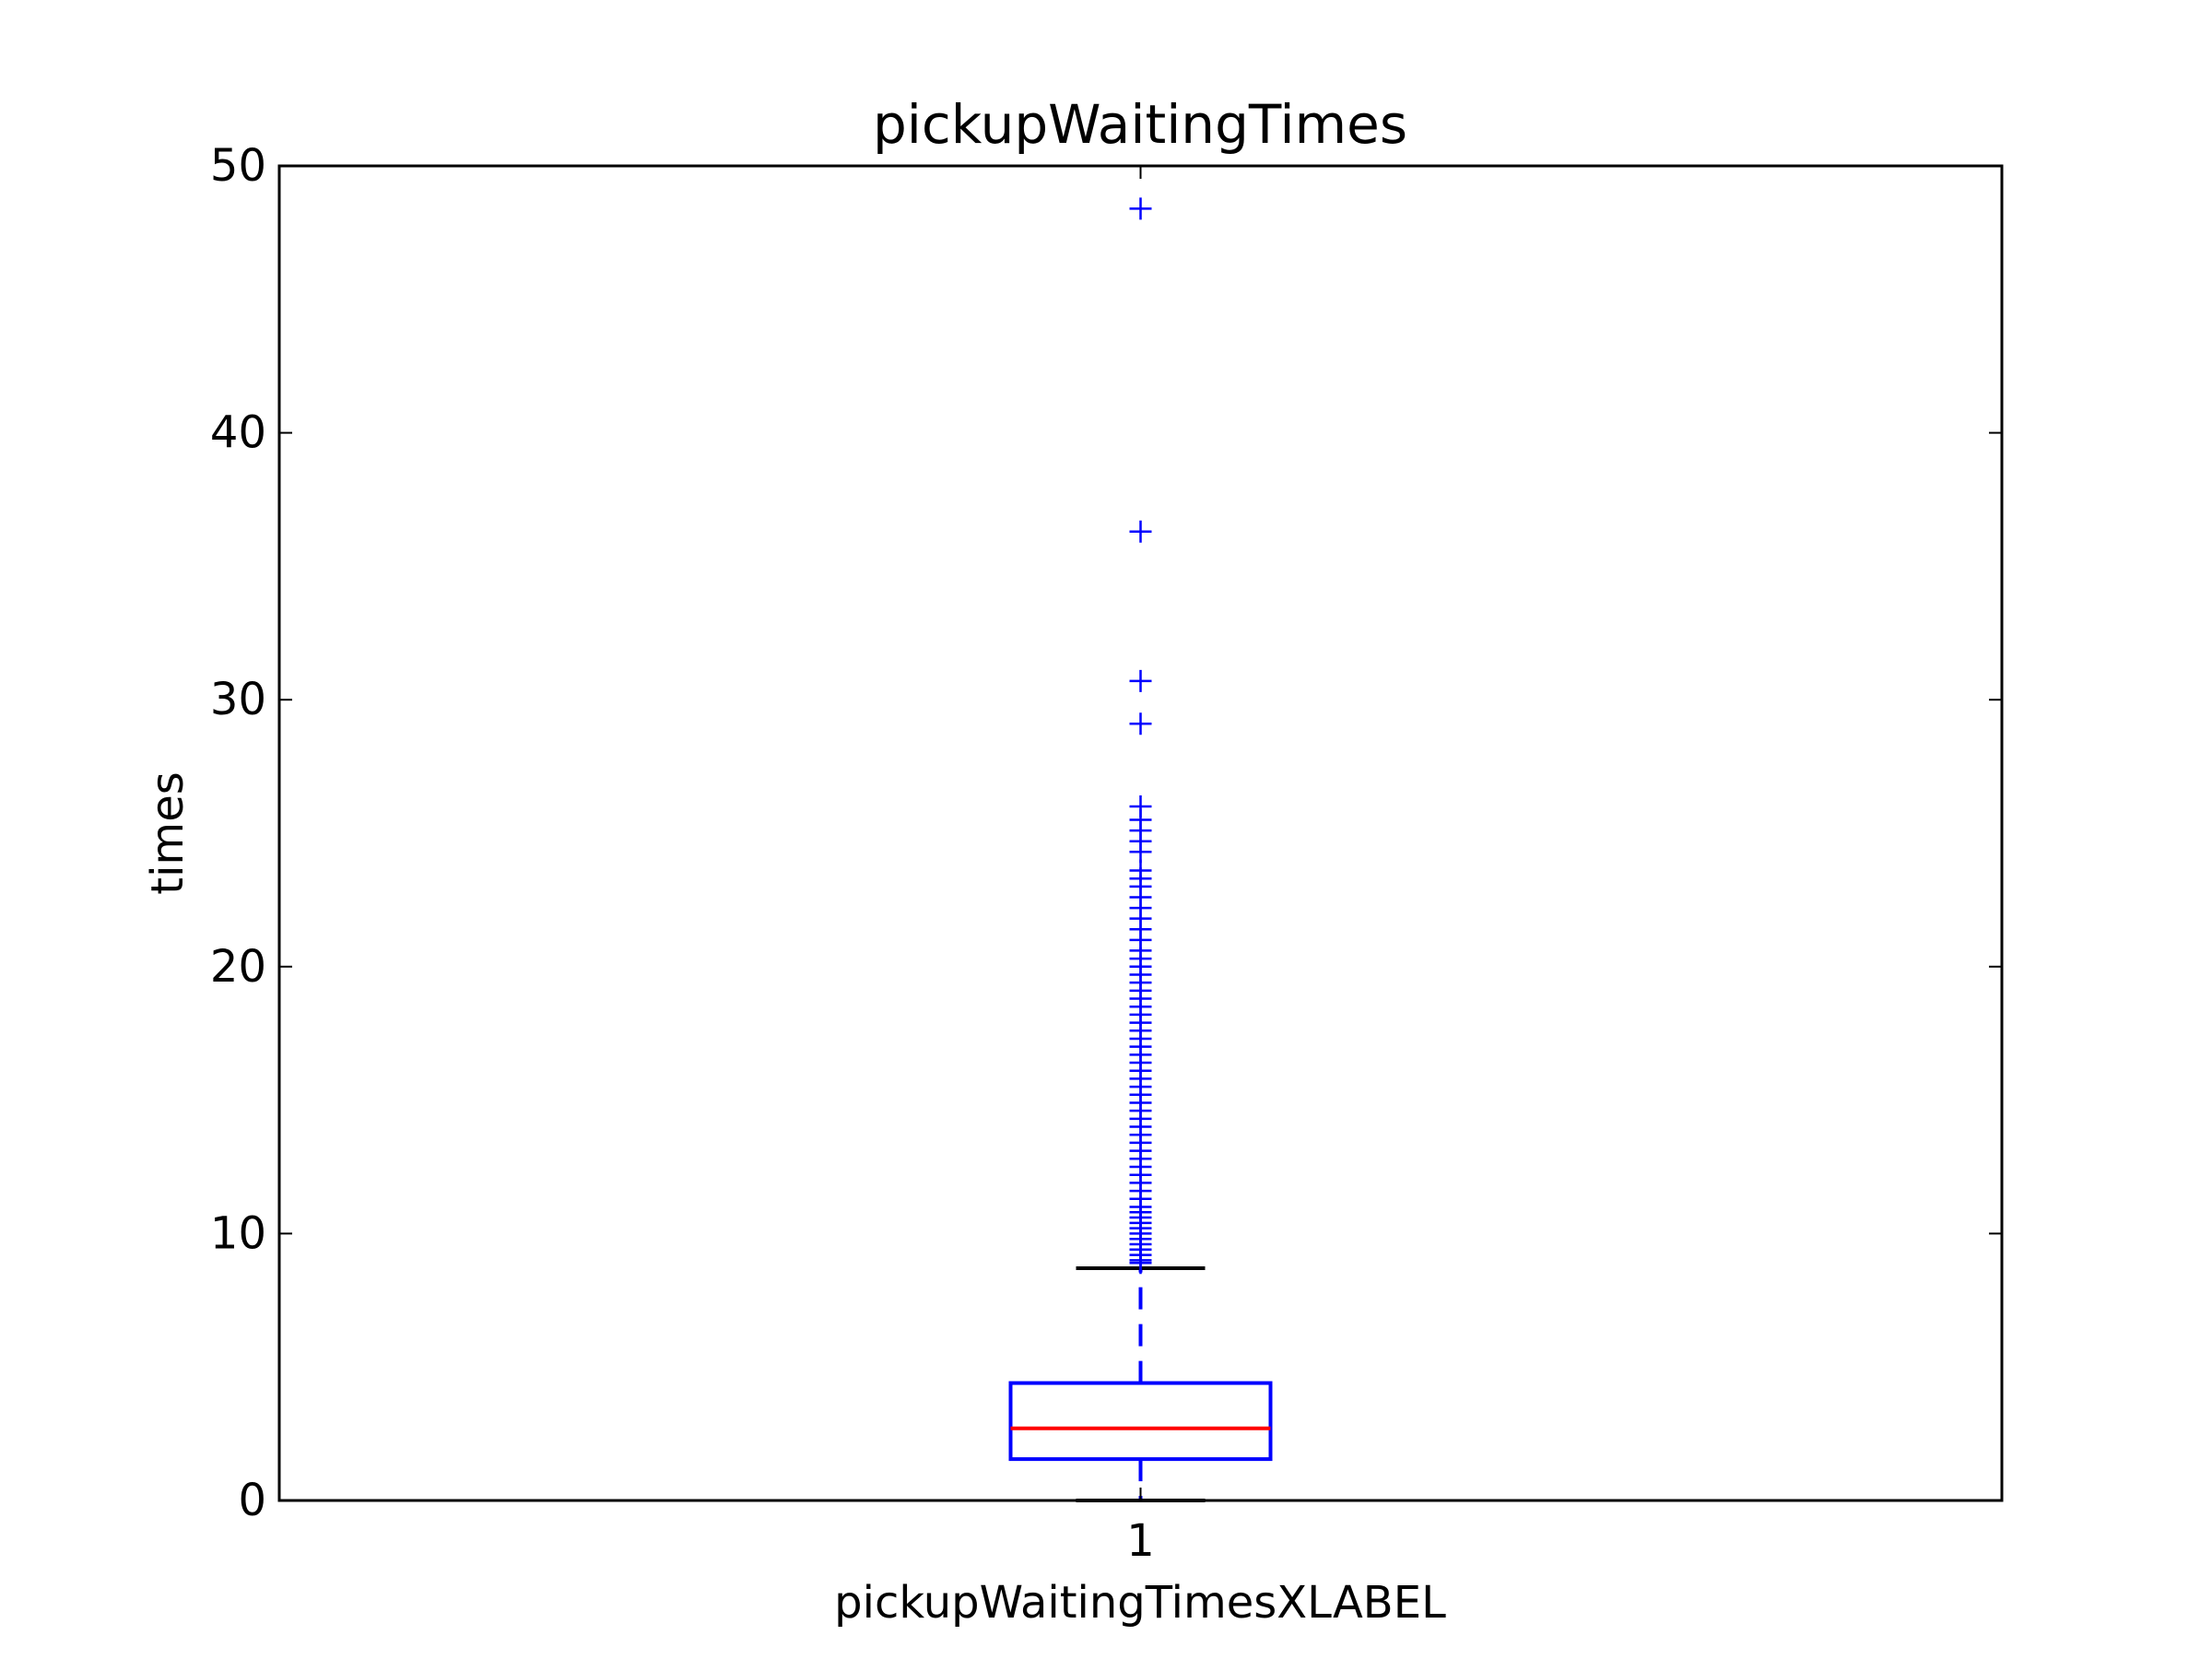  Describe the element at coordinates (238, 1233) in the screenshot. I see `y-tick-label: 10` at that location.